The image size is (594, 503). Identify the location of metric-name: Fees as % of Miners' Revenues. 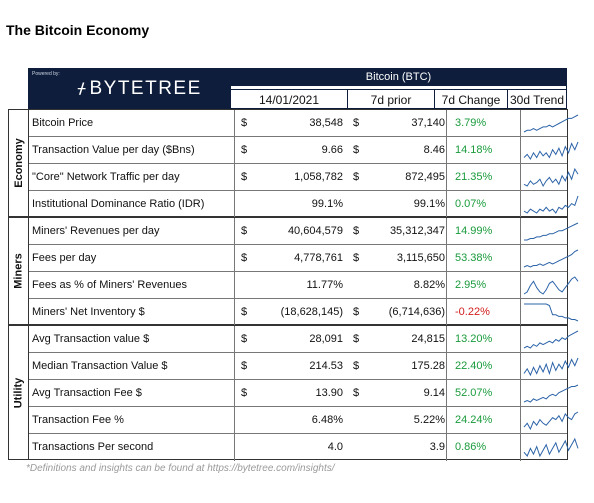
(109, 285).